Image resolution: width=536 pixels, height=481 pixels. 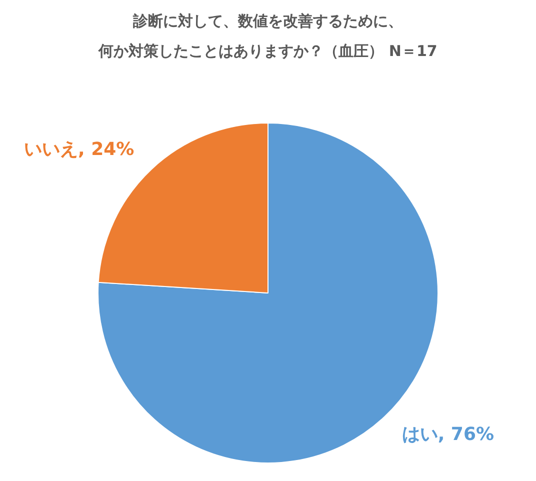 What do you see at coordinates (79, 149) in the screenshot?
I see `slice-label: いいえ, 24%` at bounding box center [79, 149].